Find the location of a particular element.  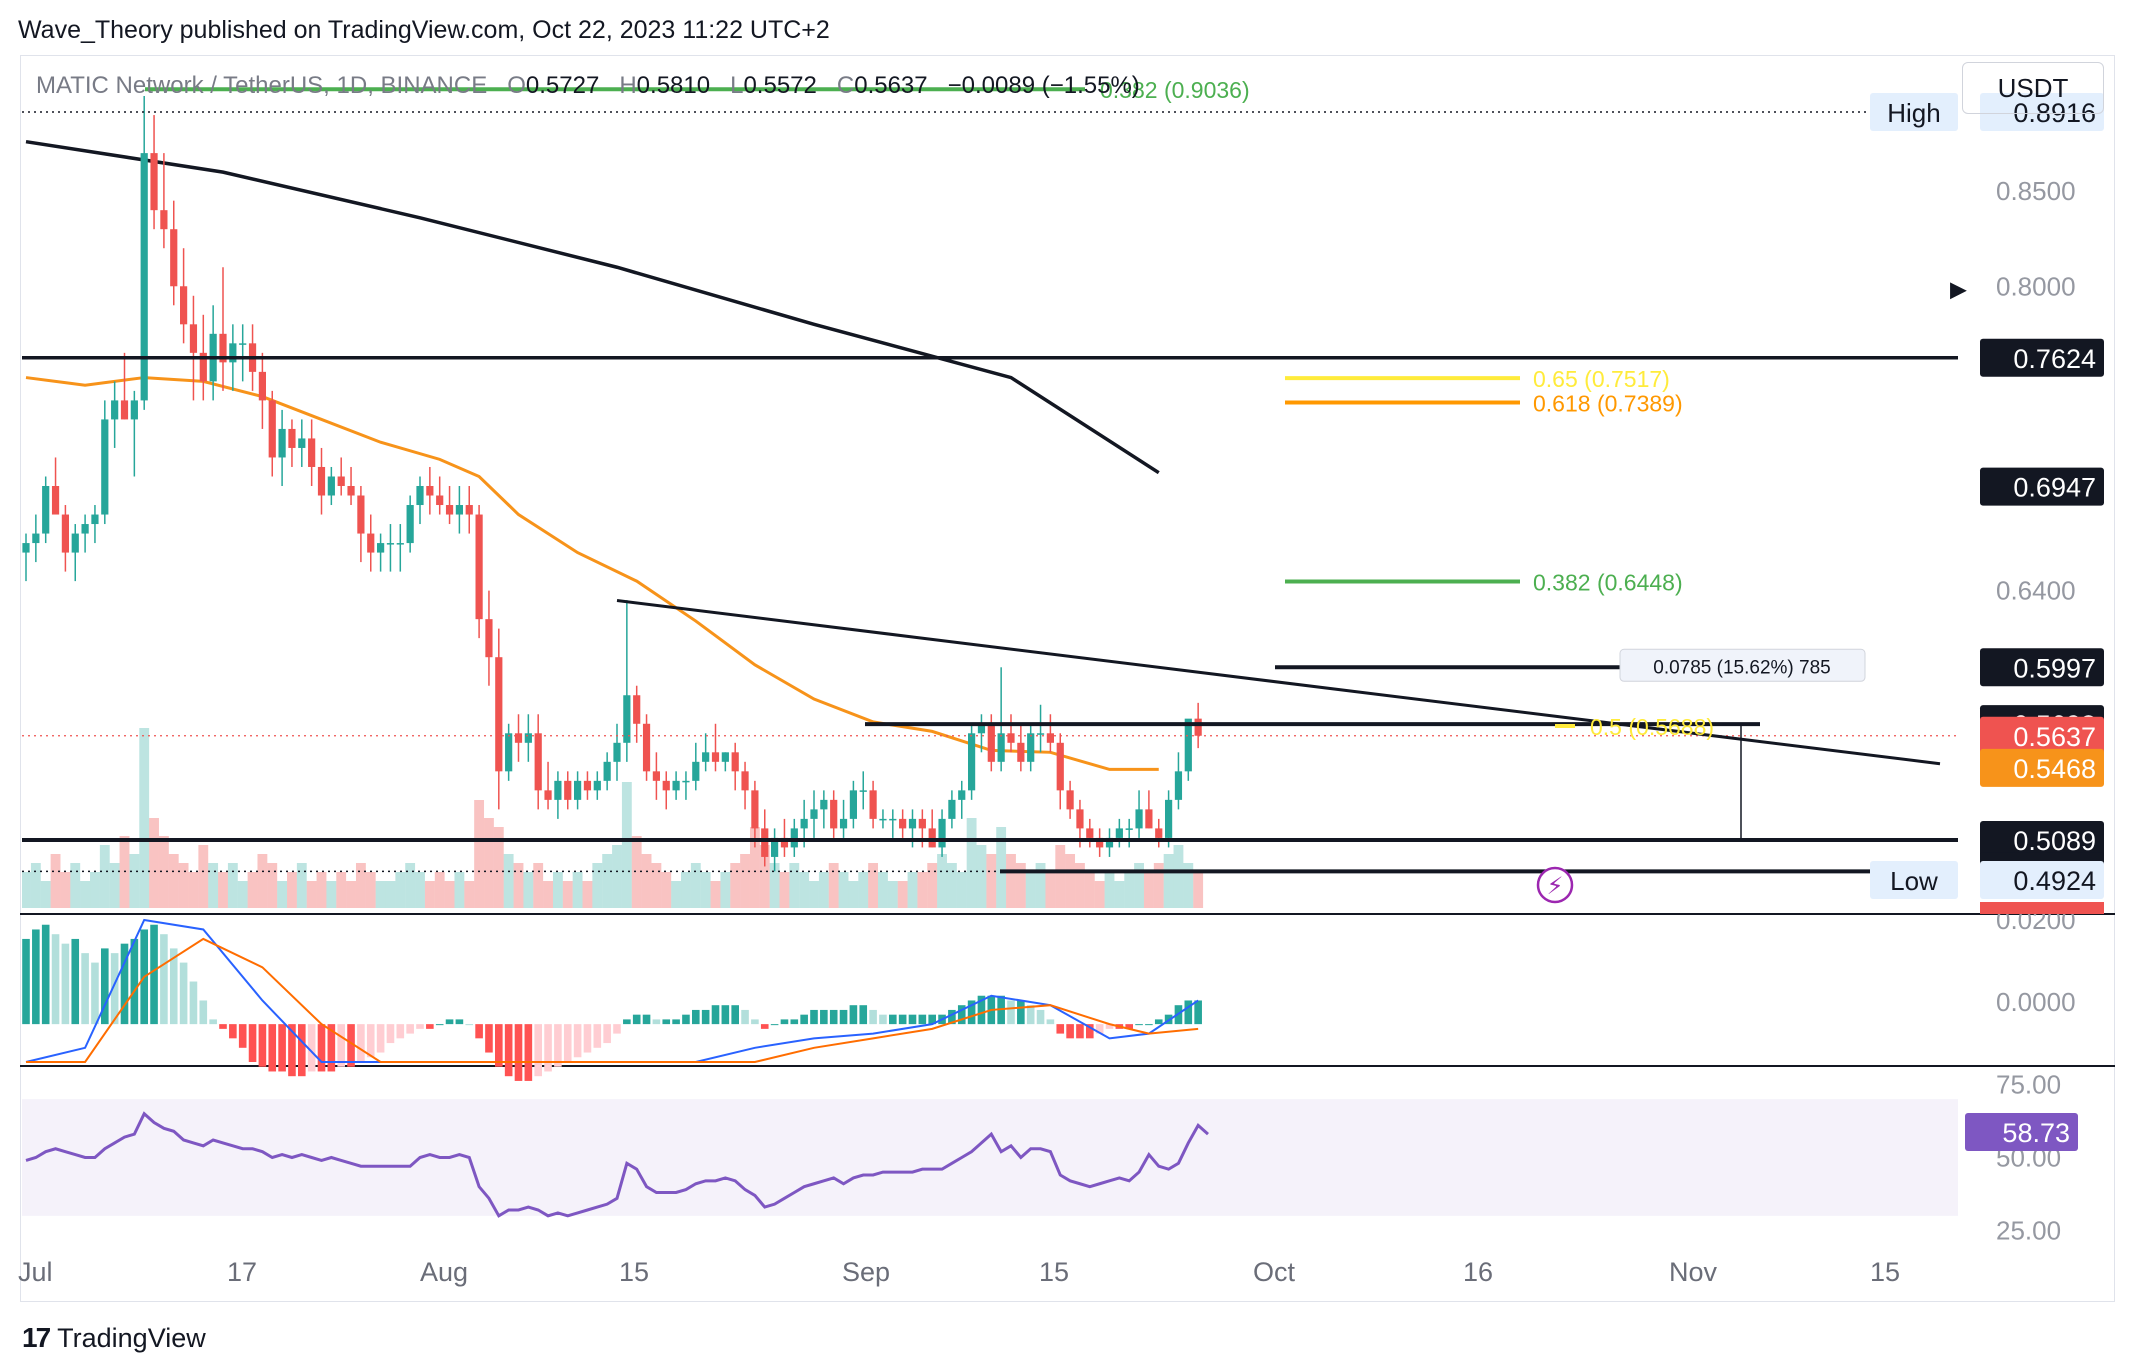

rsi-value-tag is located at coordinates (2021, 1132).